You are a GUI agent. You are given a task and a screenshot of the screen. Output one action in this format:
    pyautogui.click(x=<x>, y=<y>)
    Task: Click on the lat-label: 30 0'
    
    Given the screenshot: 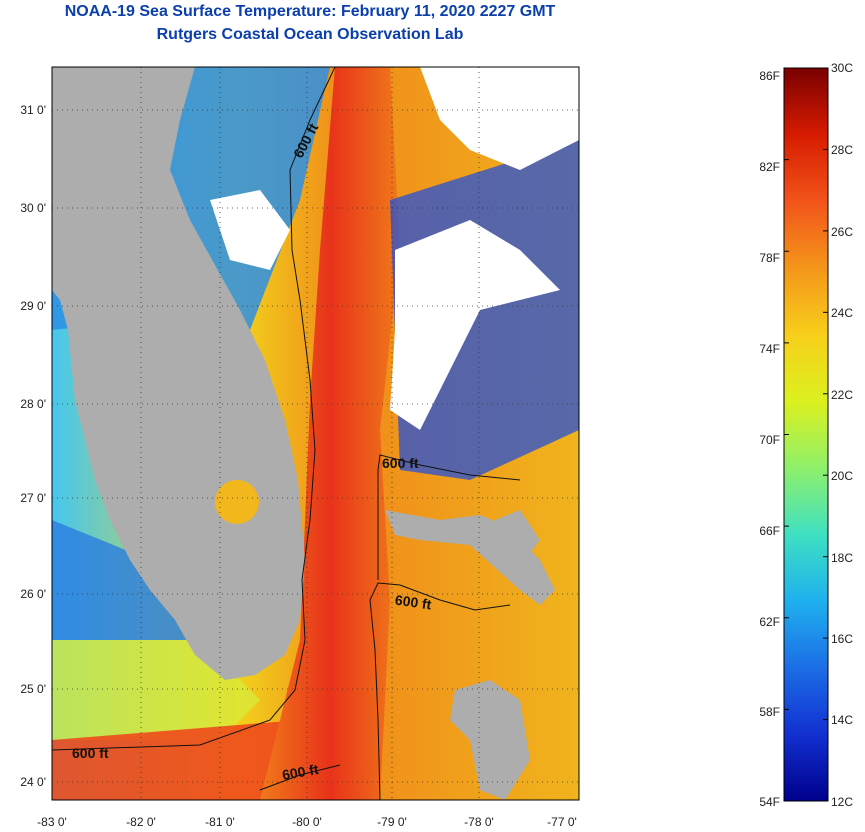 What is the action you would take?
    pyautogui.click(x=33, y=208)
    